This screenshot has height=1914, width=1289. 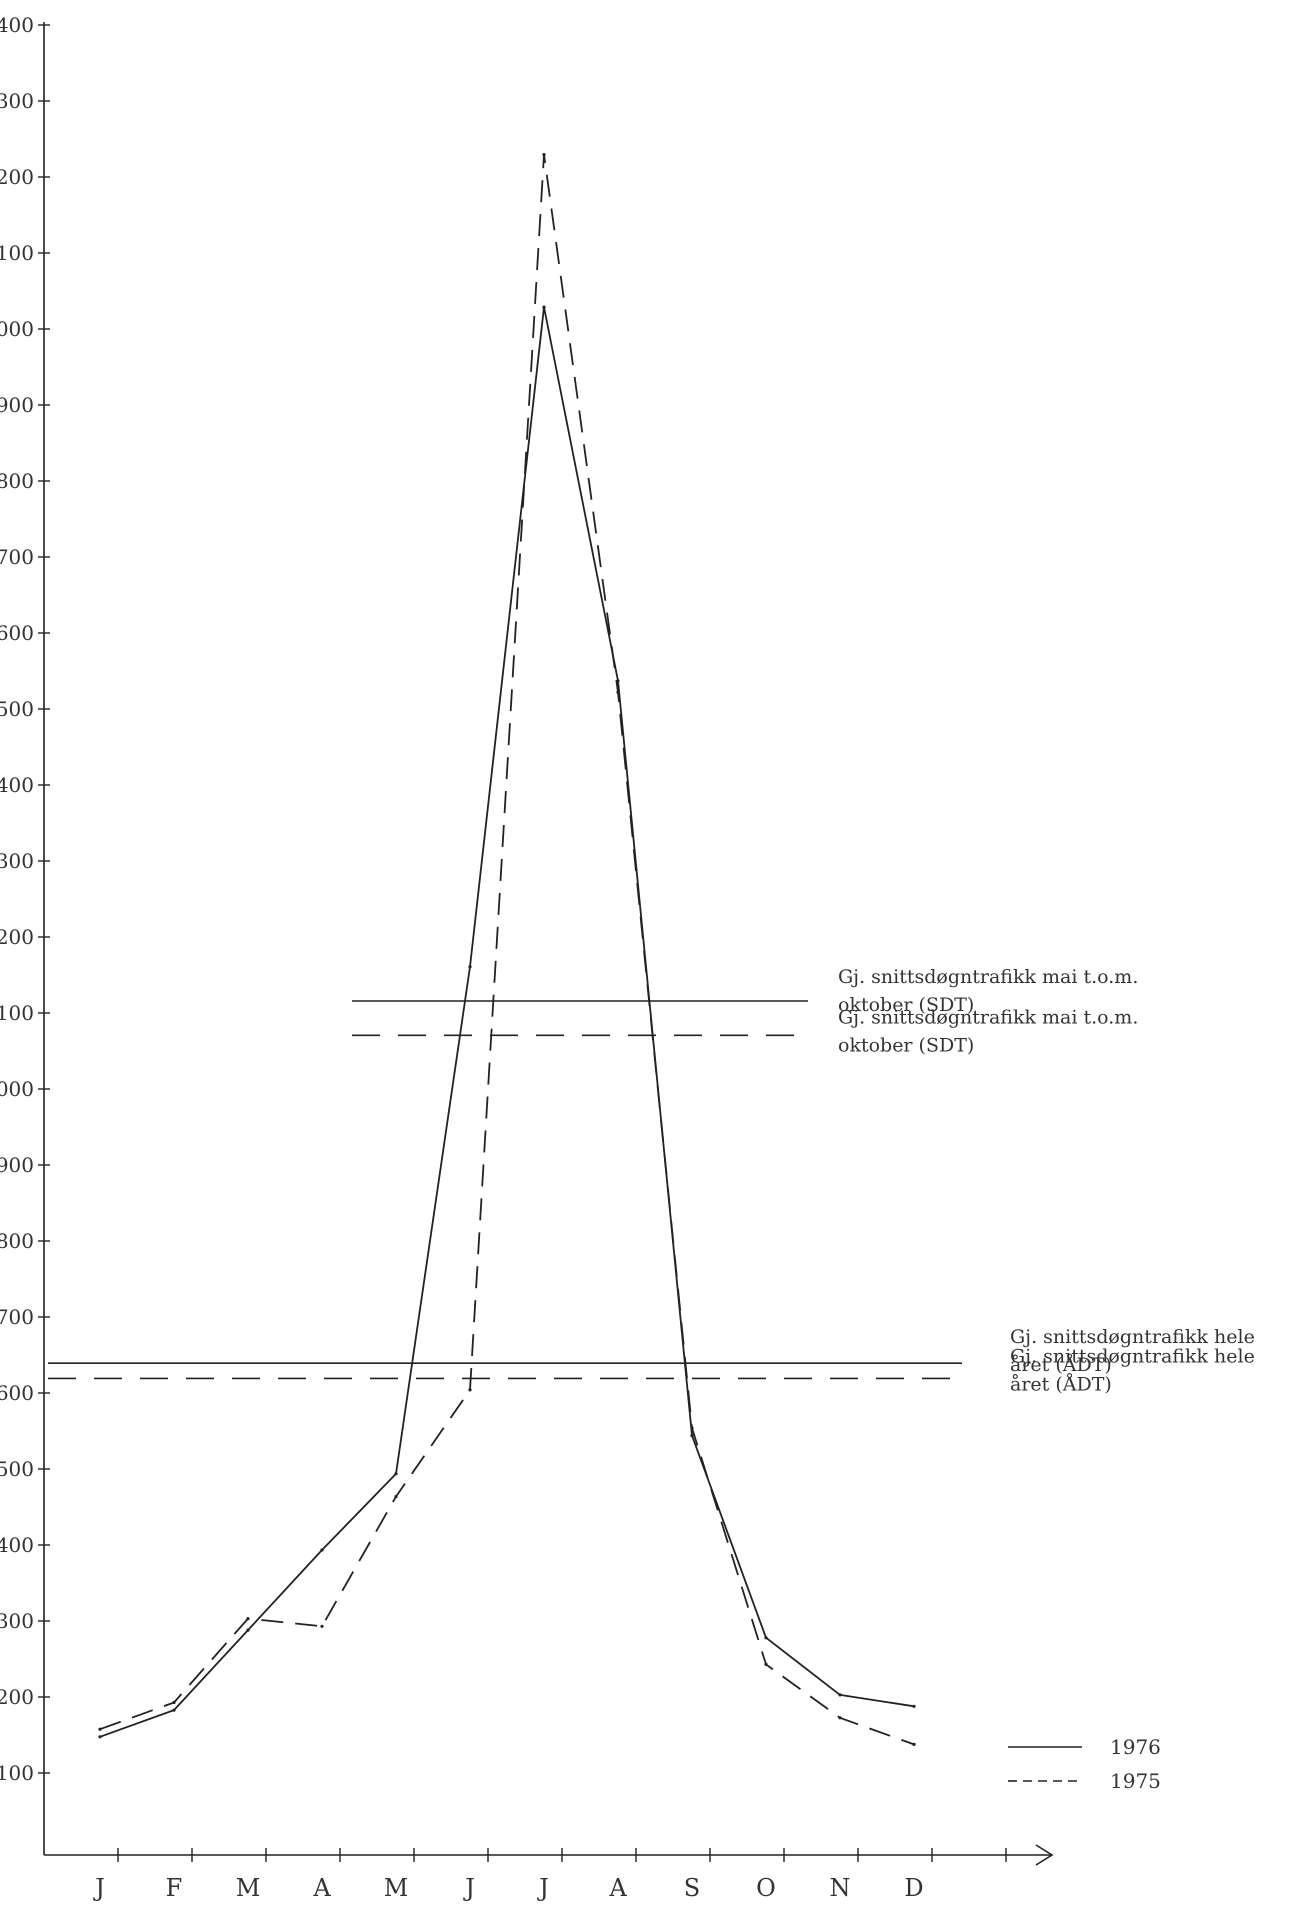 I want to click on legend: 1976 1975, so click(x=1084, y=1764).